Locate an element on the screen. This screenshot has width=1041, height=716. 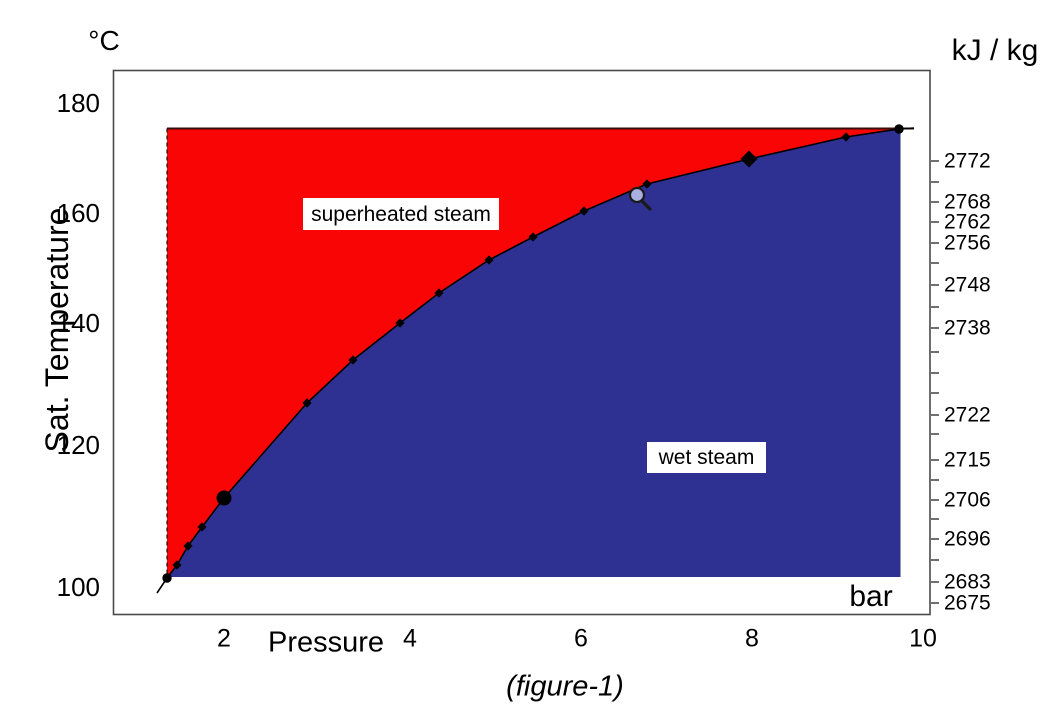
x-axis-tick-label: 2 is located at coordinates (224, 638).